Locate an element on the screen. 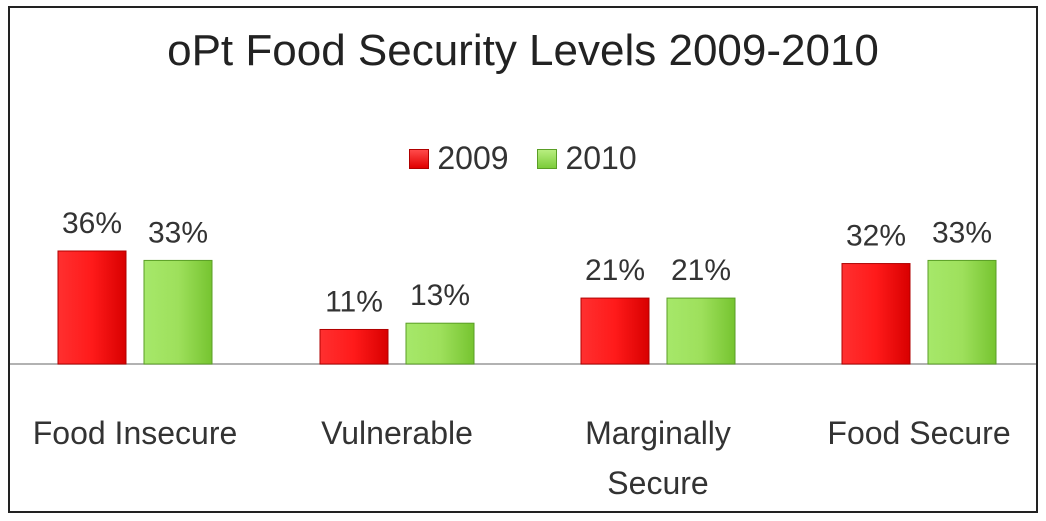 Image resolution: width=1046 pixels, height=521 pixels. data-label-2010-food-insecure: 33% is located at coordinates (178, 232).